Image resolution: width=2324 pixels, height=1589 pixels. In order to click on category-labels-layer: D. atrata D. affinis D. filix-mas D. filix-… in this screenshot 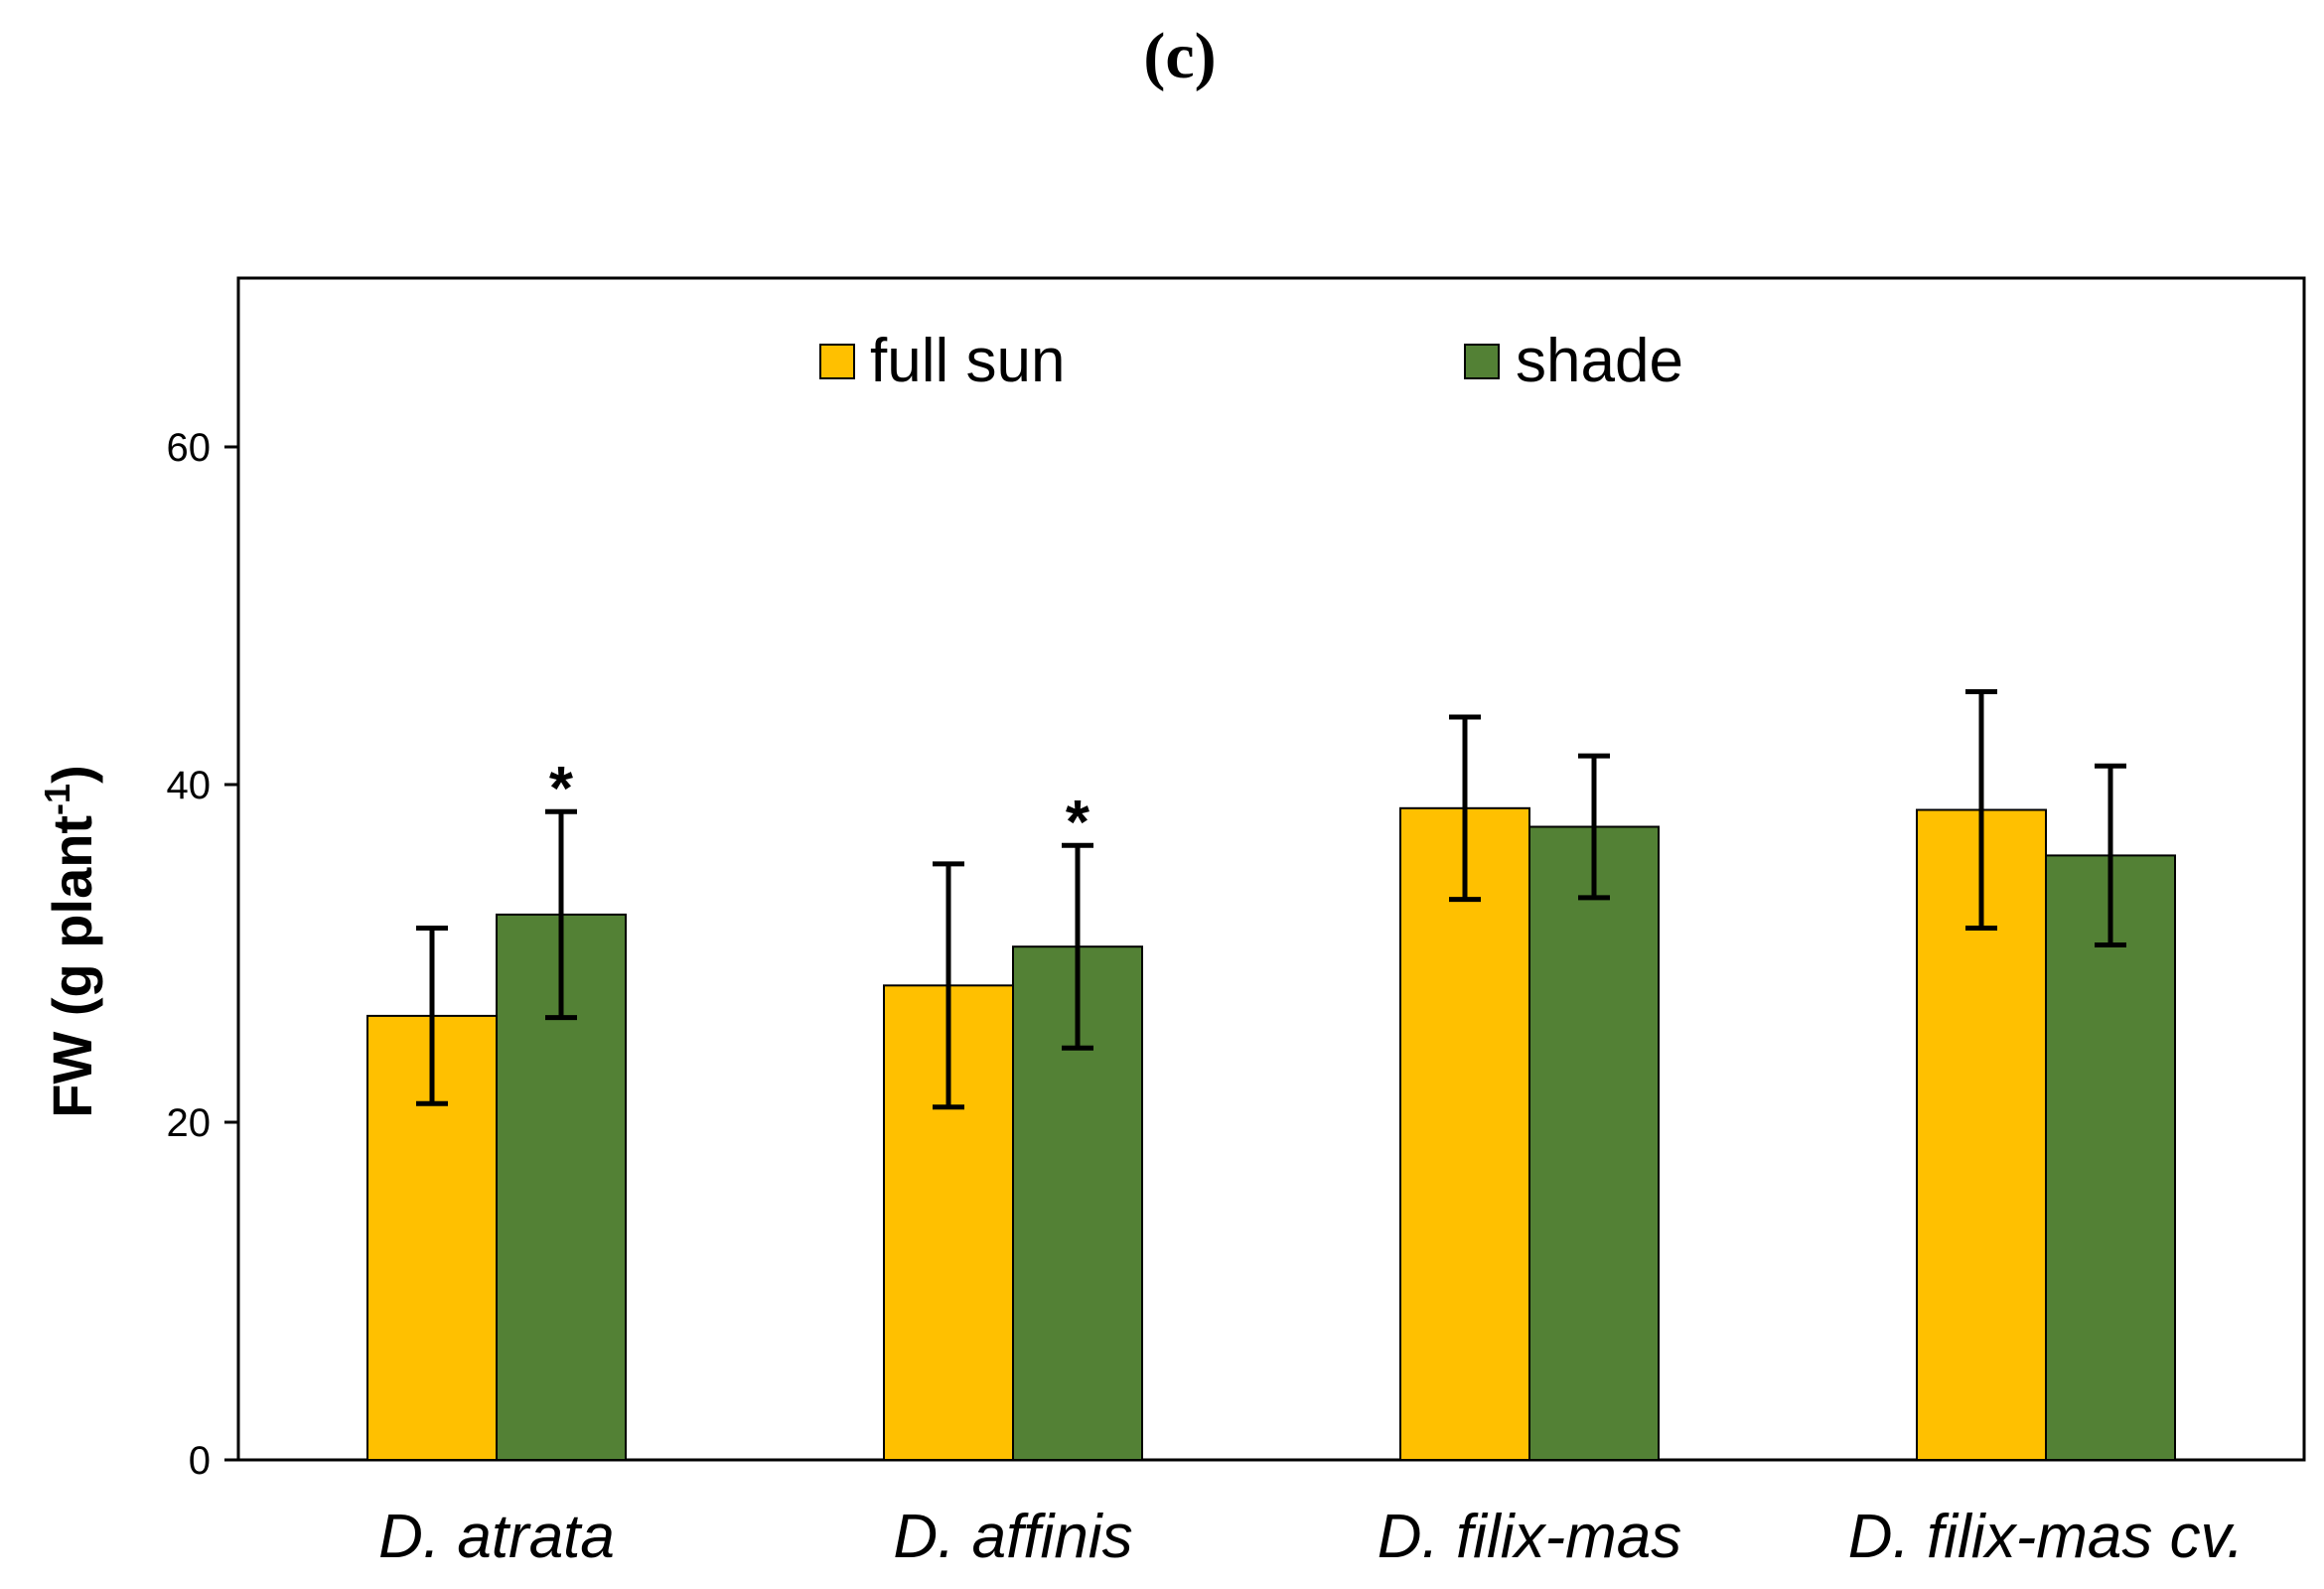, I will do `click(1311, 1537)`.